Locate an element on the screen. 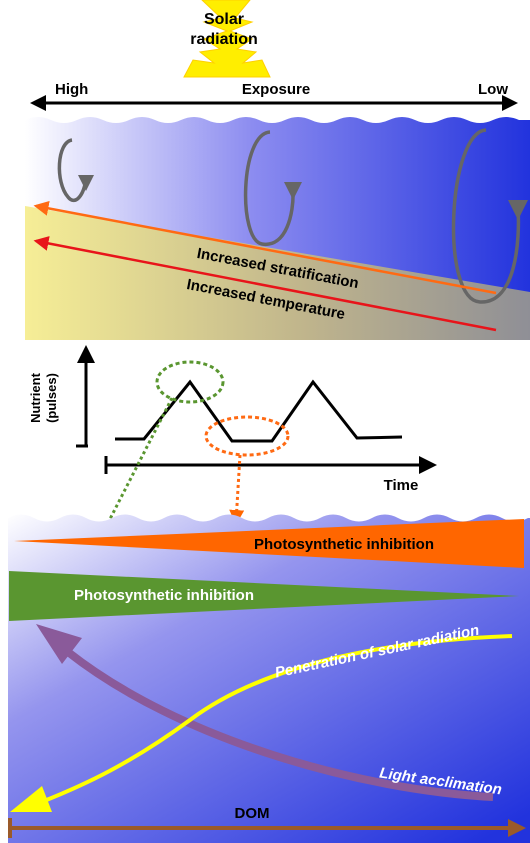  circulation-icon-medium is located at coordinates (272, 188).